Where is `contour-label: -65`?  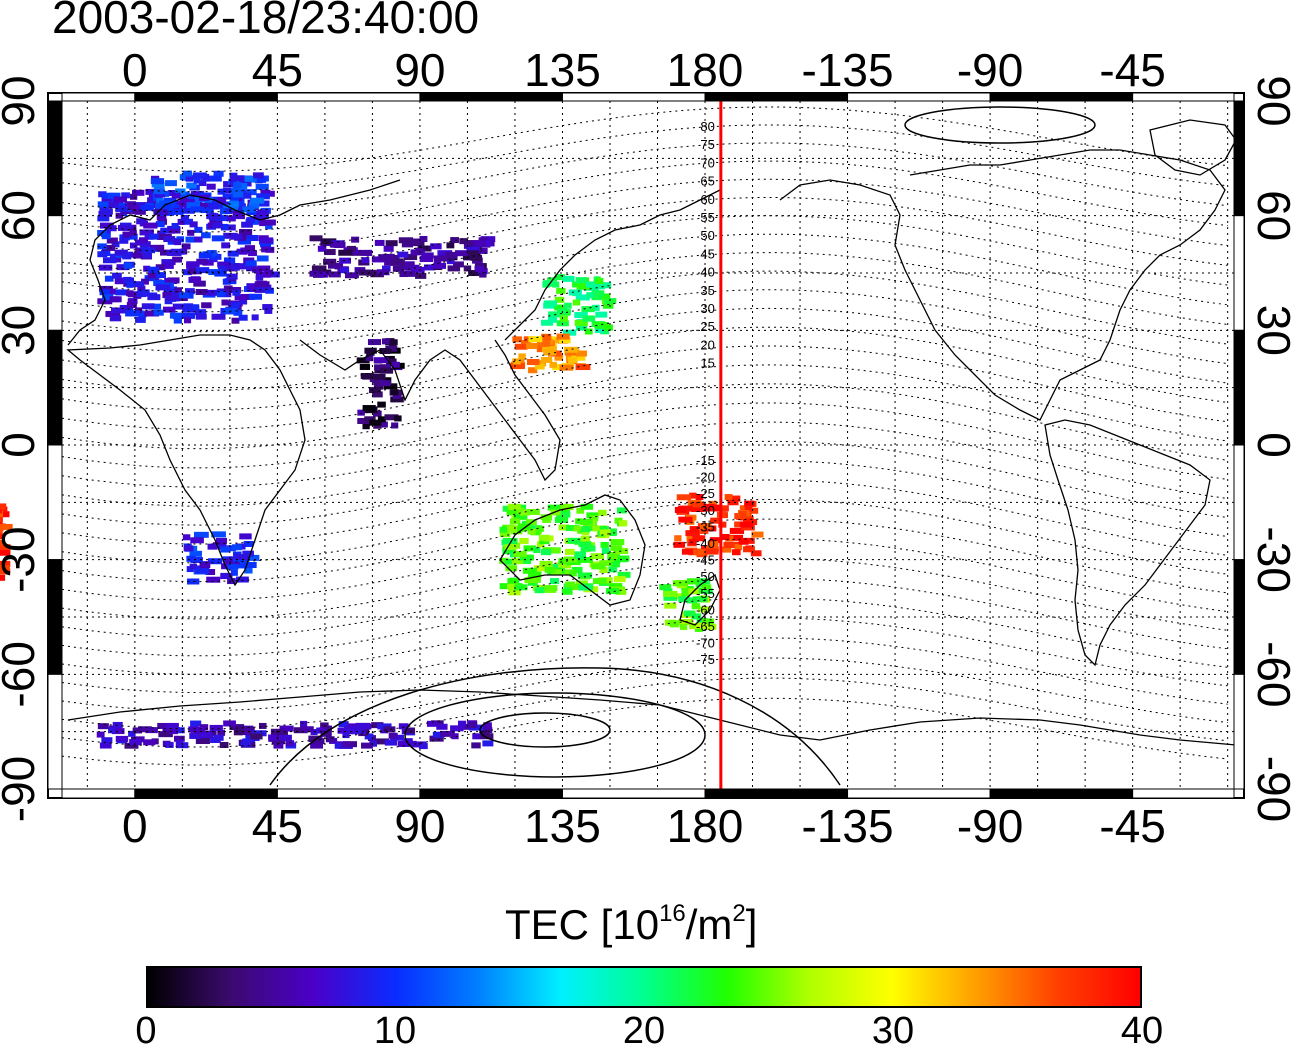
contour-label: -65 is located at coordinates (705, 626).